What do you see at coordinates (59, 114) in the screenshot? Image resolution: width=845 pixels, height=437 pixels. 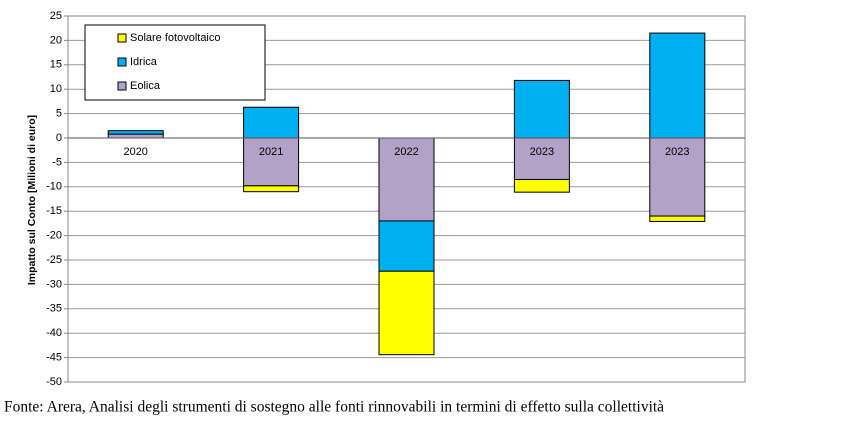 I see `y-tick-label: 5` at bounding box center [59, 114].